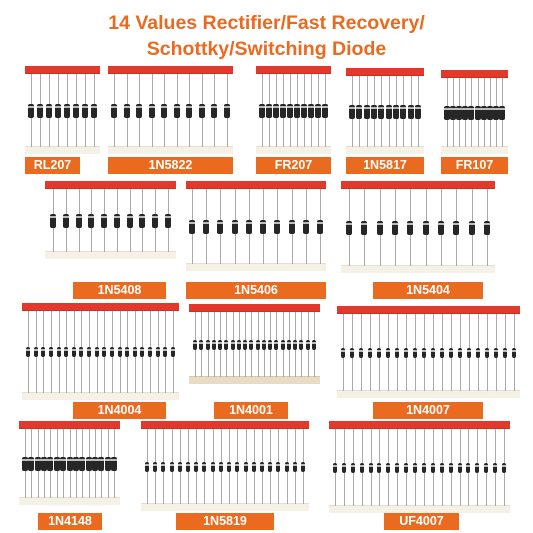 This screenshot has width=533, height=533. I want to click on part-label-fr207: FR207, so click(293, 165).